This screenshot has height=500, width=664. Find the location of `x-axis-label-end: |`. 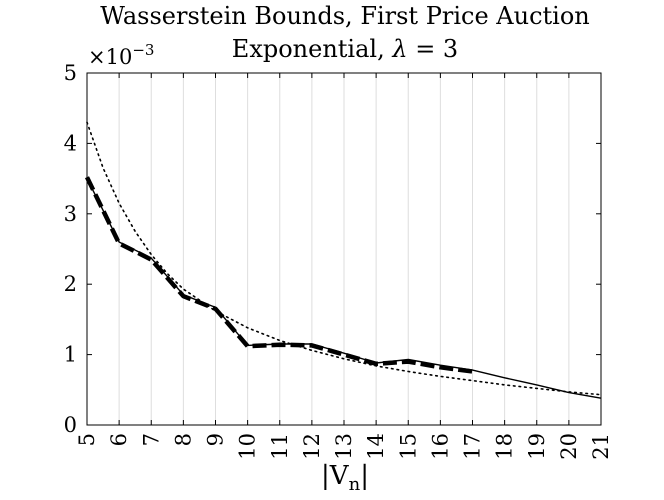

x-axis-label-end: | is located at coordinates (364, 476).